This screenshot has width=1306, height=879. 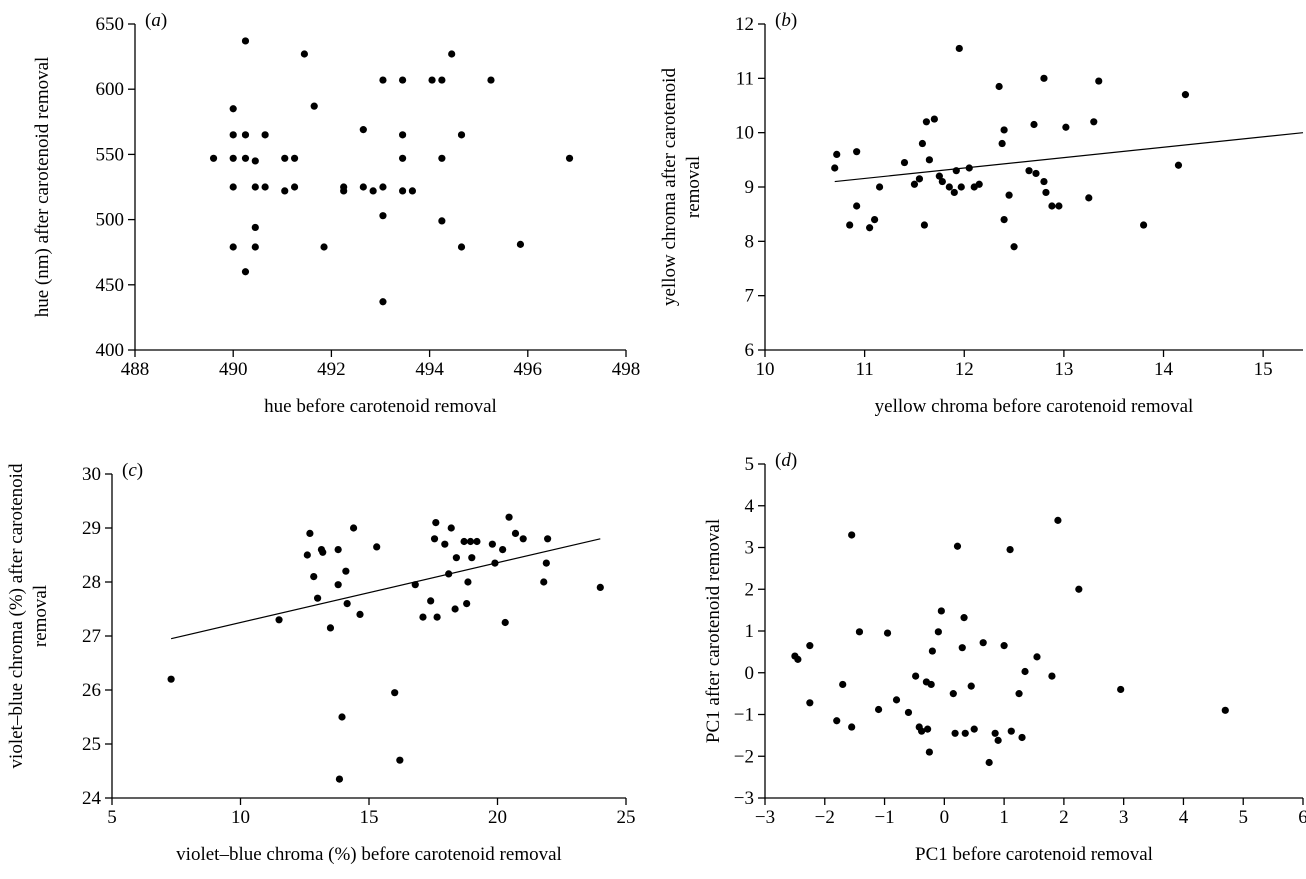 I want to click on y-tick-label: −3, so click(x=744, y=798).